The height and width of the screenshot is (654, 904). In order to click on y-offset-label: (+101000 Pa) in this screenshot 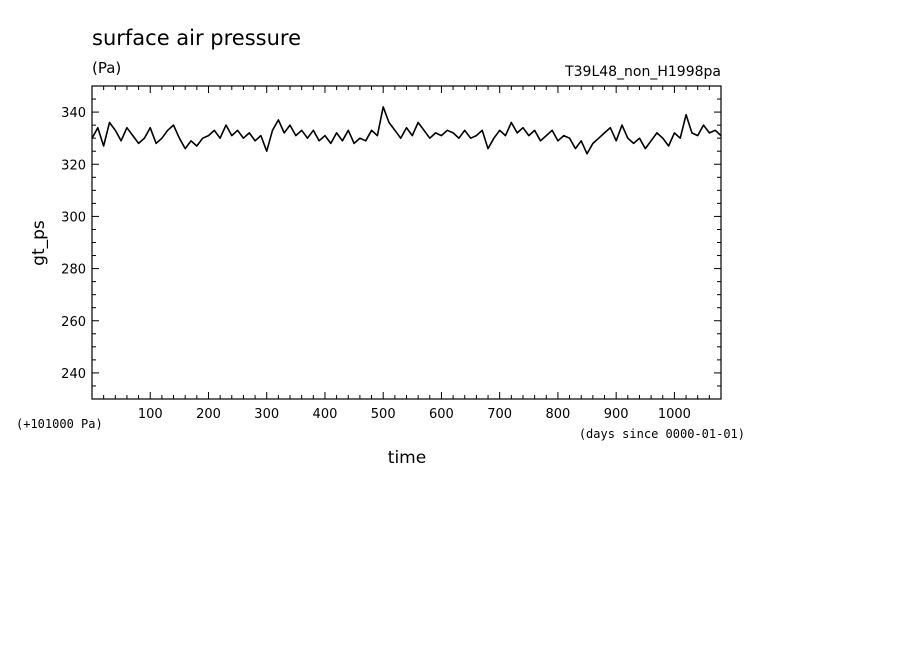, I will do `click(59, 424)`.